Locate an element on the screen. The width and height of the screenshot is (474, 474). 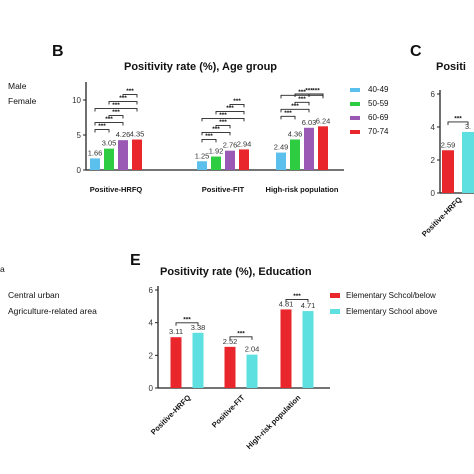
value-label: 4.81 is located at coordinates (286, 303).